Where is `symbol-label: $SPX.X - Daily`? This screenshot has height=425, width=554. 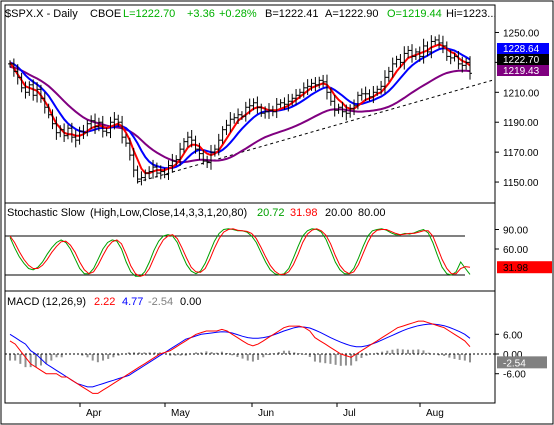 symbol-label: $SPX.X - Daily is located at coordinates (41, 14).